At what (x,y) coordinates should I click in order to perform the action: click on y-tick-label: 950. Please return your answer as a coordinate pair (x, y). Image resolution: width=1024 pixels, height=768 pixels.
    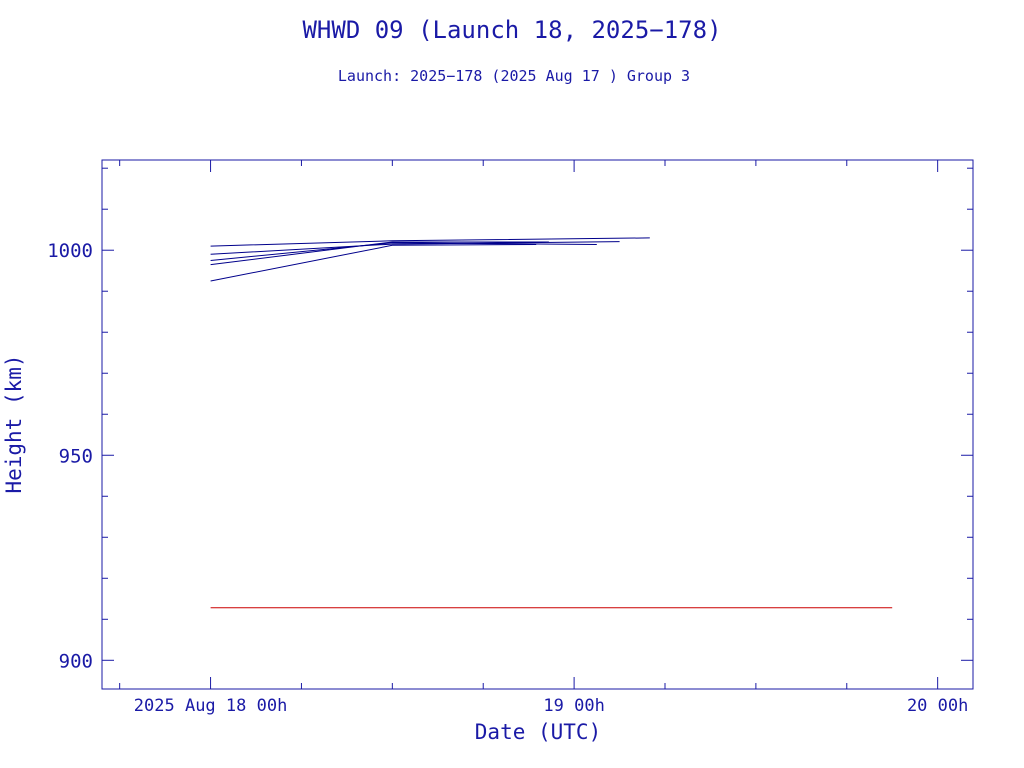
    Looking at the image, I should click on (76, 456).